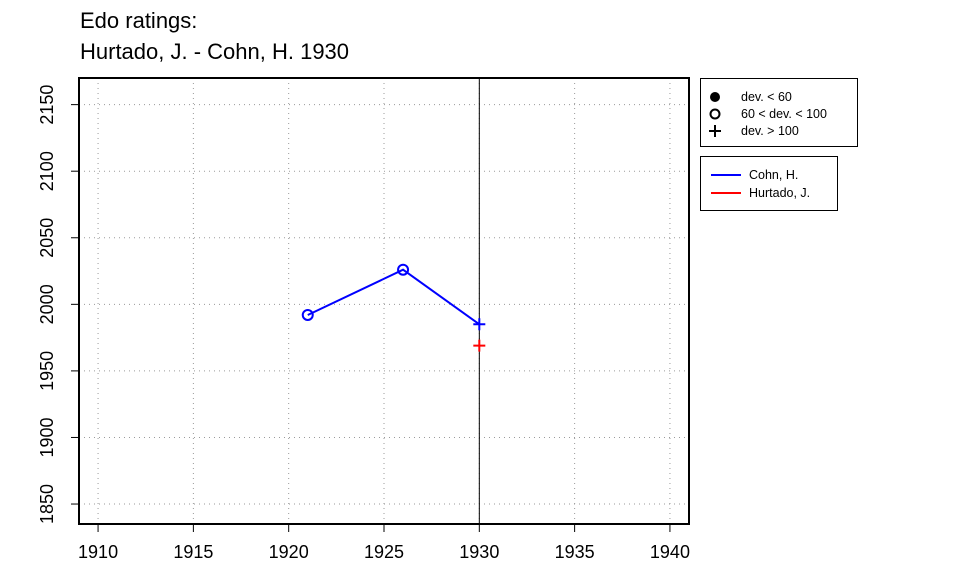 The width and height of the screenshot is (960, 576). I want to click on marker-legend-item: dev. > 100, so click(750, 131).